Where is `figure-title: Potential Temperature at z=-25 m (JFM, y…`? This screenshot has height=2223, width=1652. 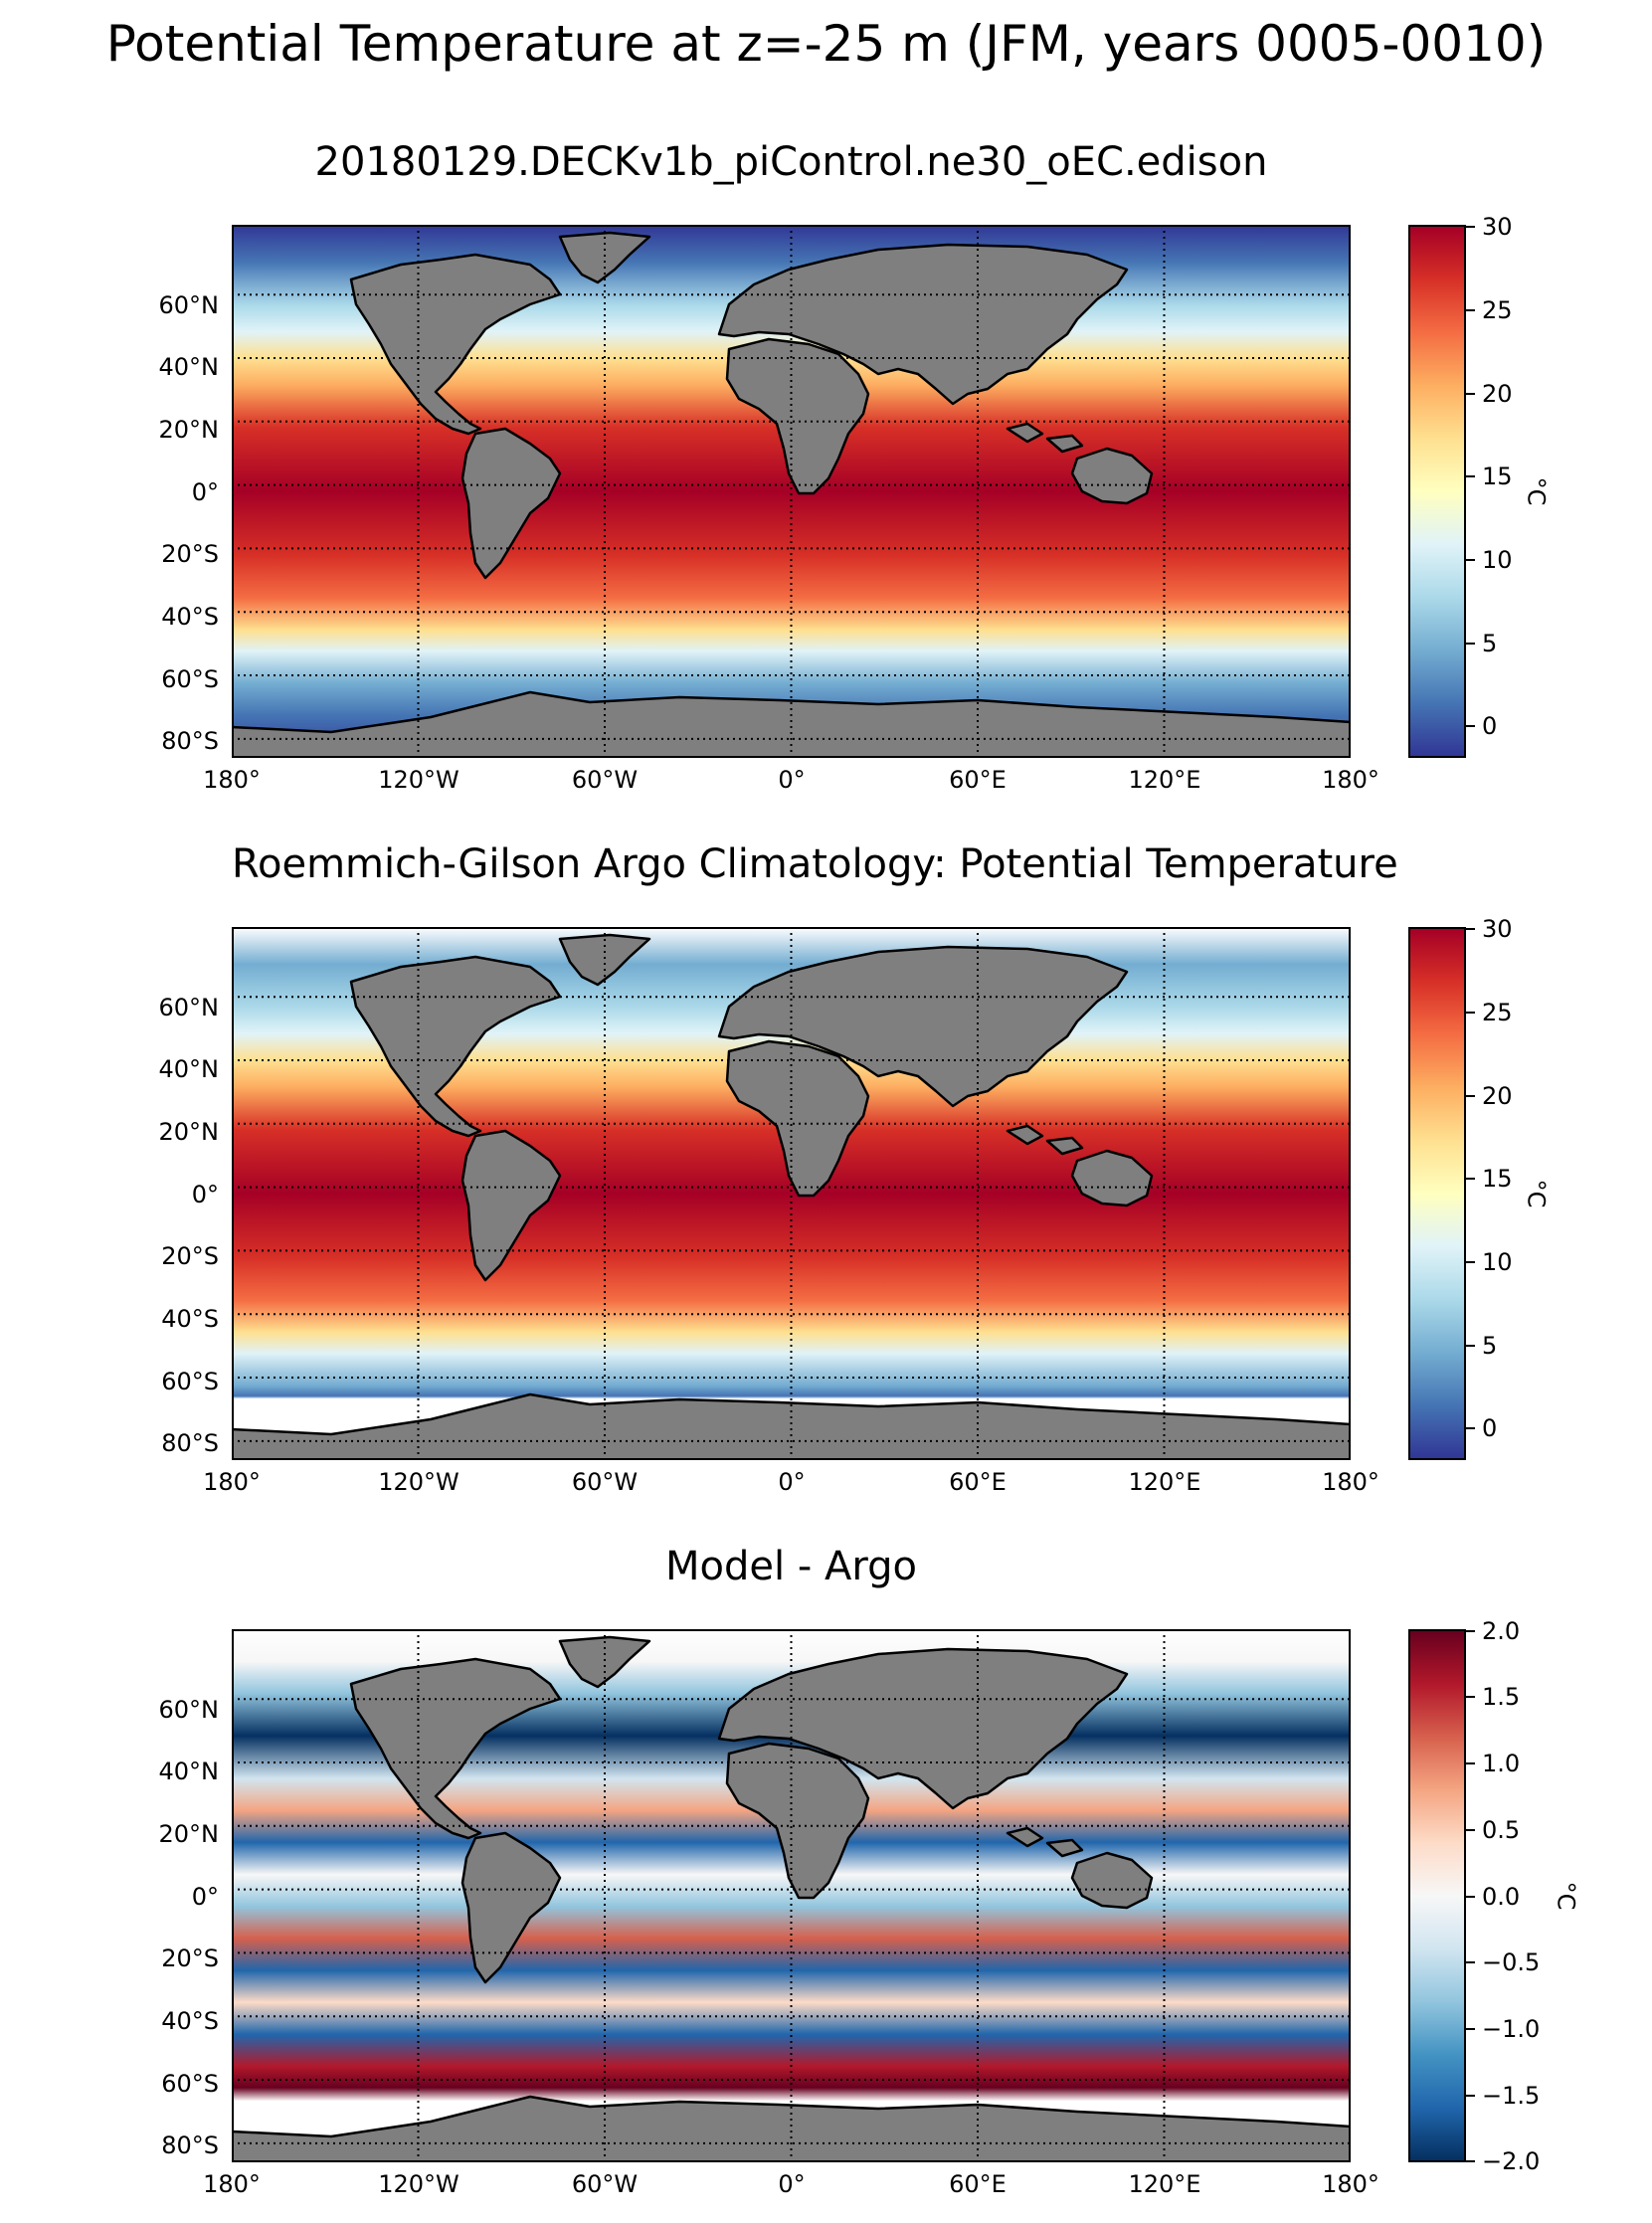
figure-title: Potential Temperature at z=-25 m (JFM, y… is located at coordinates (826, 44).